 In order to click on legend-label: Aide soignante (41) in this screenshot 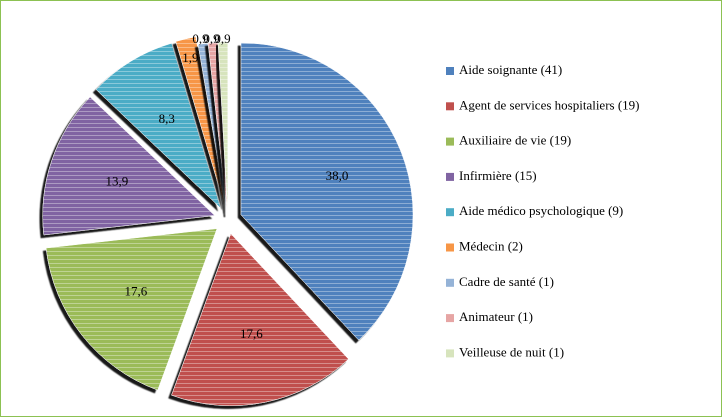, I will do `click(510, 69)`.